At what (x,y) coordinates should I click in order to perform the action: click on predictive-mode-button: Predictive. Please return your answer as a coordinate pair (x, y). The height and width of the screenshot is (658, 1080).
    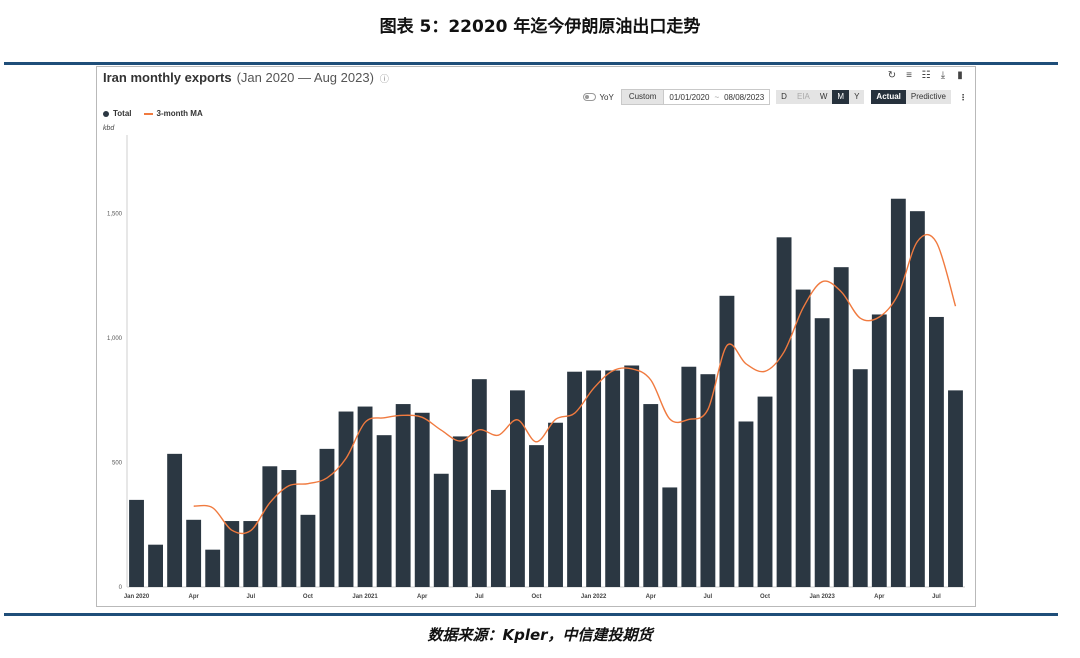
    Looking at the image, I should click on (928, 96).